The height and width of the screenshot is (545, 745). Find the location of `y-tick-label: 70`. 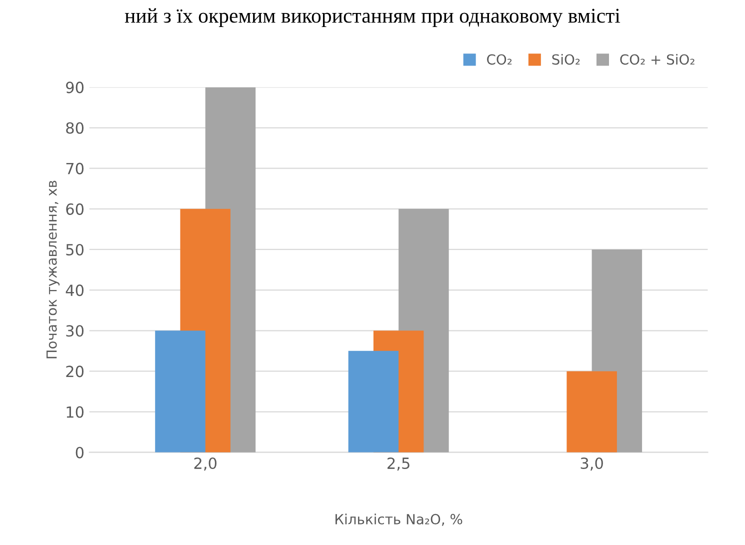

y-tick-label: 70 is located at coordinates (75, 168).